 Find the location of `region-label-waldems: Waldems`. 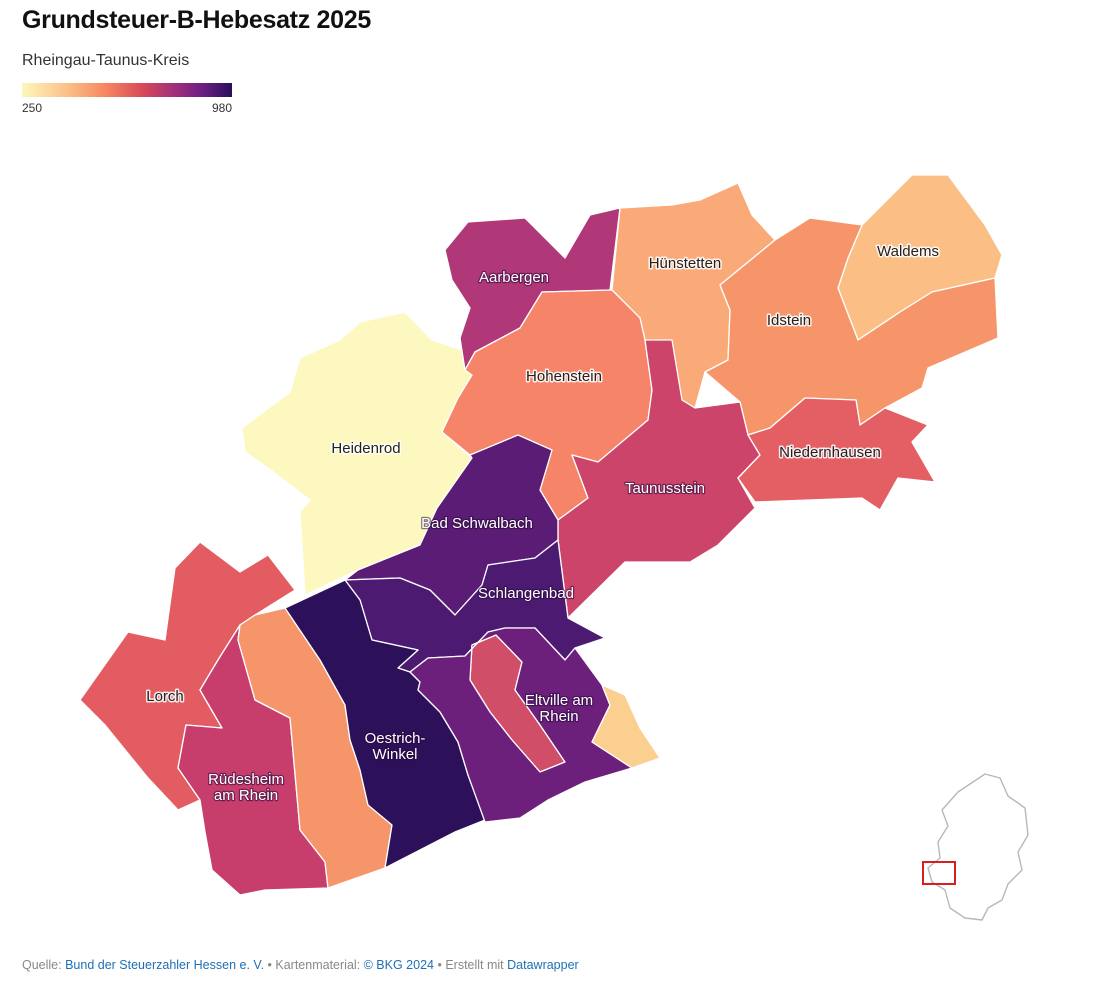

region-label-waldems: Waldems is located at coordinates (908, 251).